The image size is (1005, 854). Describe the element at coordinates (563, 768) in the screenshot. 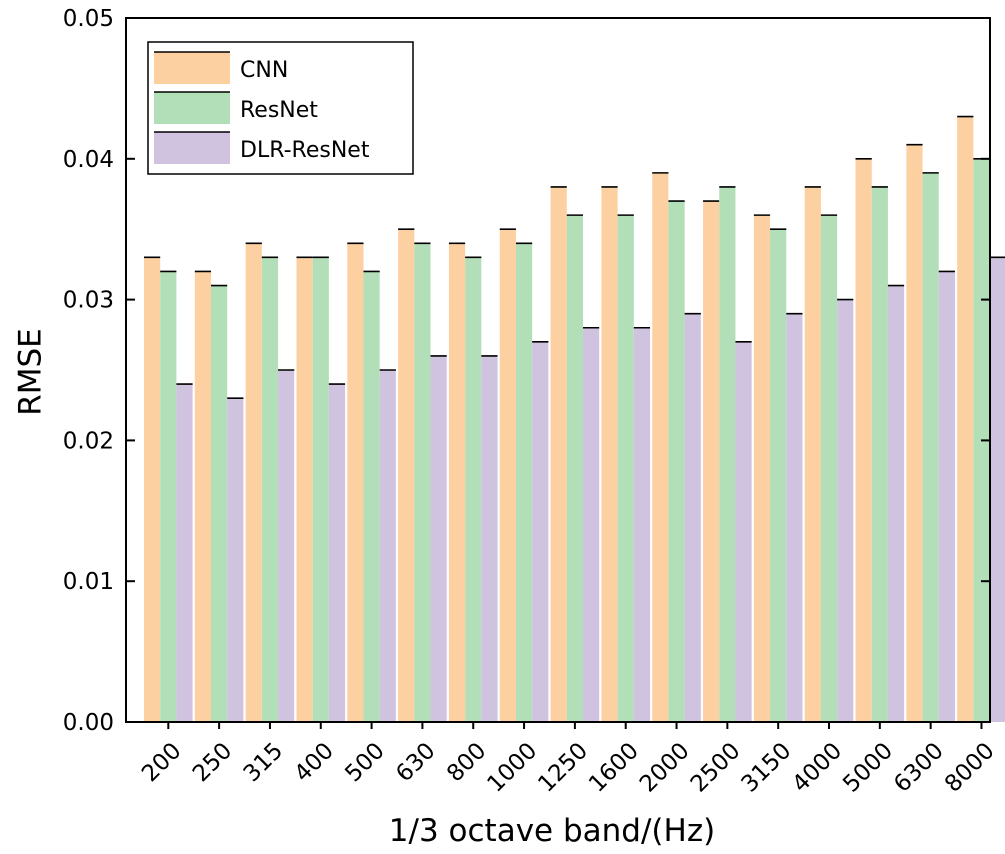

I see `x-tick-label: 1250` at that location.